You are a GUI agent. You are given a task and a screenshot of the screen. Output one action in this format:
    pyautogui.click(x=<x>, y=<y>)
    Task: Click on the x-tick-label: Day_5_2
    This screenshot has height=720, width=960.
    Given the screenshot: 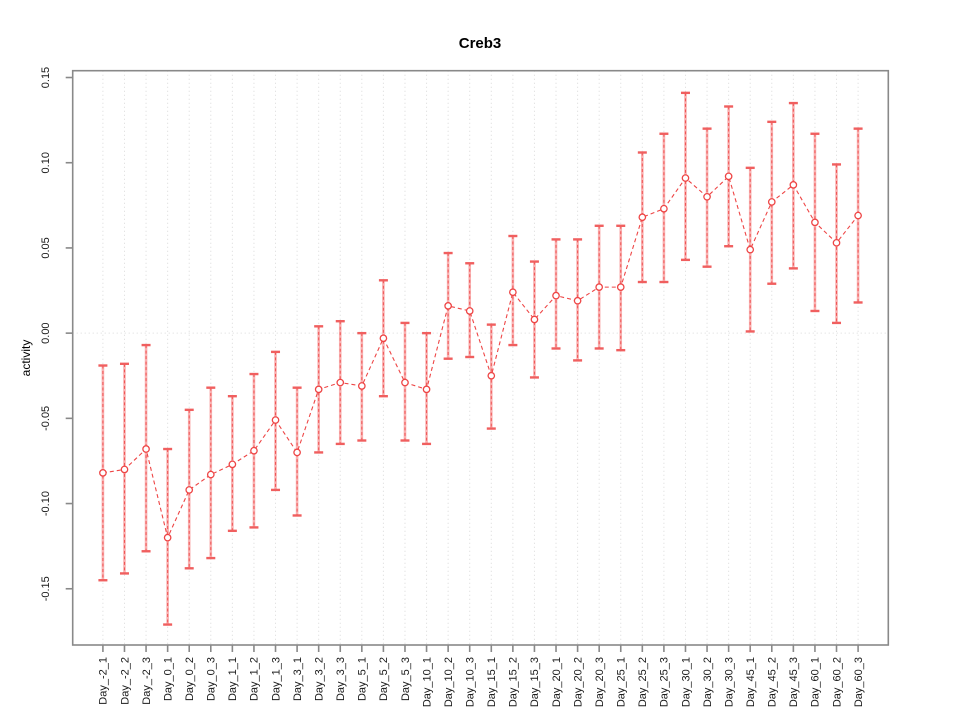 What is the action you would take?
    pyautogui.click(x=384, y=679)
    